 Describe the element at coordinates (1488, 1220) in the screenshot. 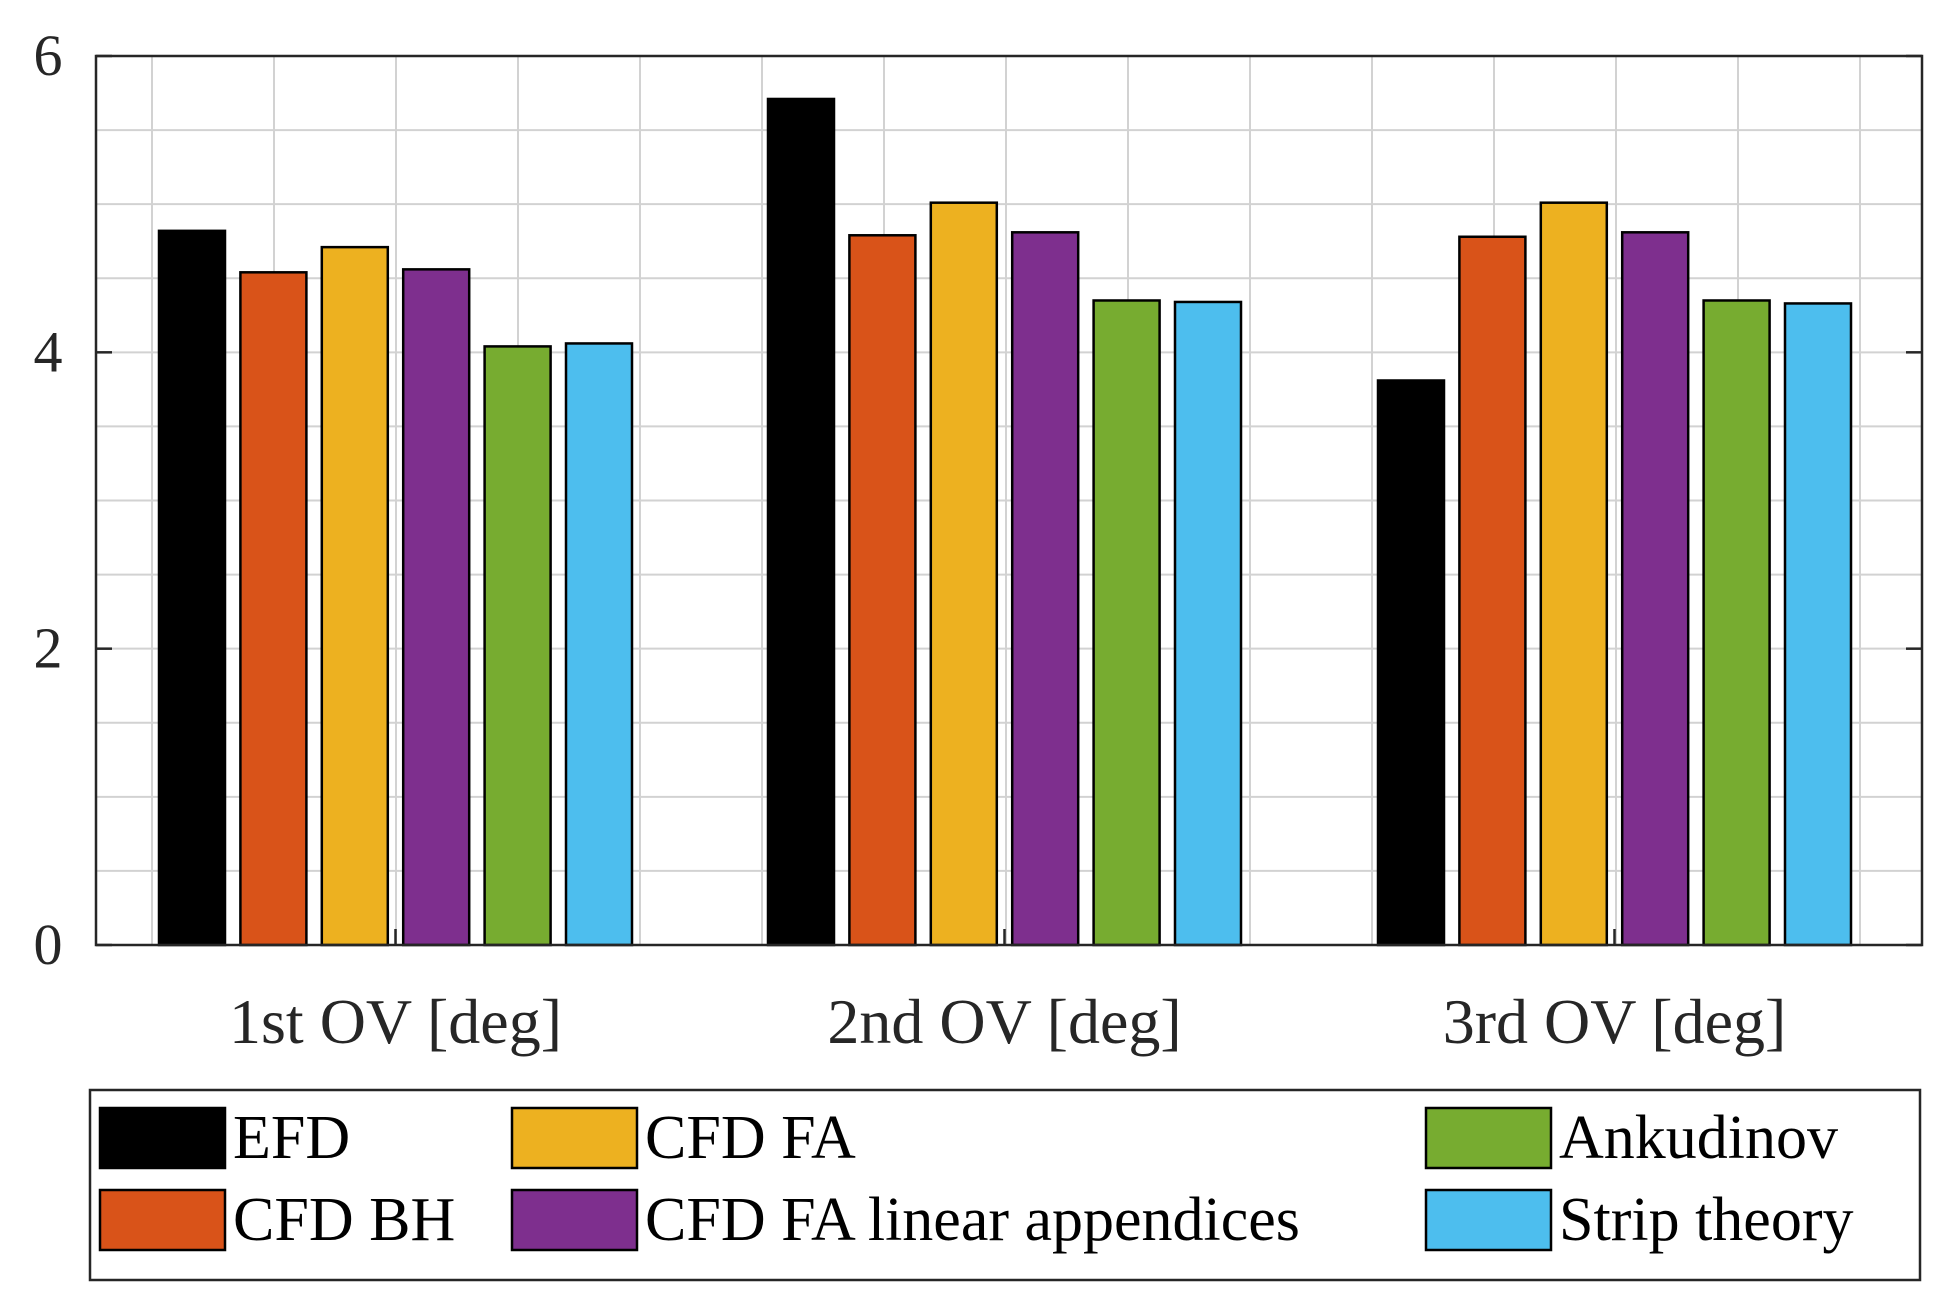

I see `legend-swatch-strip-theory` at that location.